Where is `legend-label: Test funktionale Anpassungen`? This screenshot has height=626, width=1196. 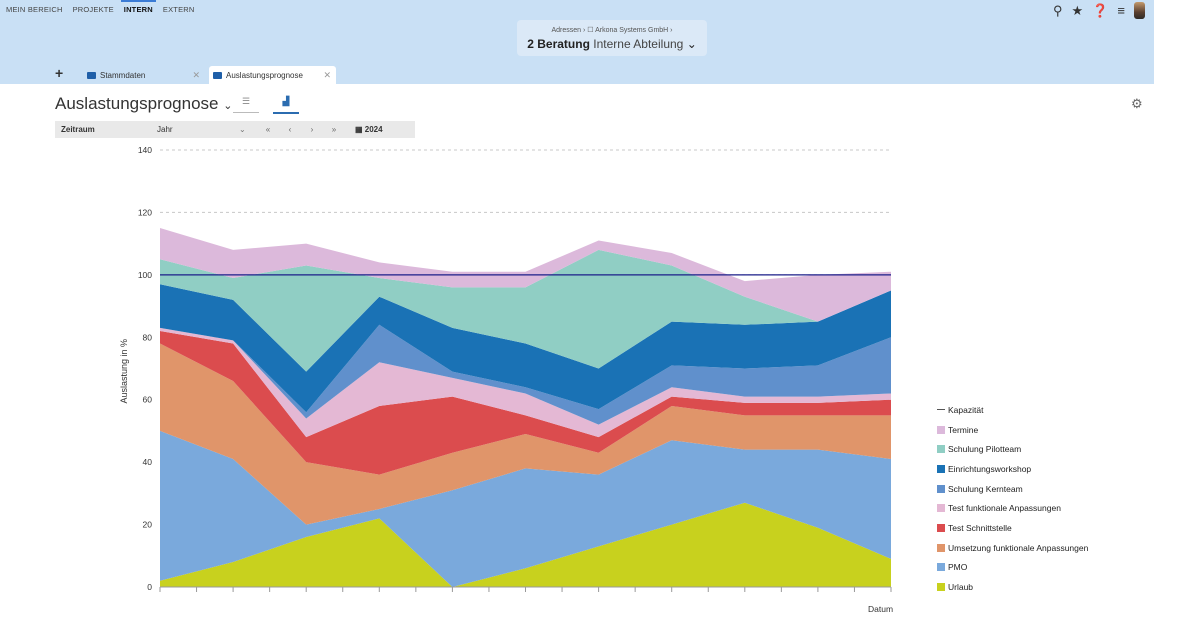 legend-label: Test funktionale Anpassungen is located at coordinates (1004, 508).